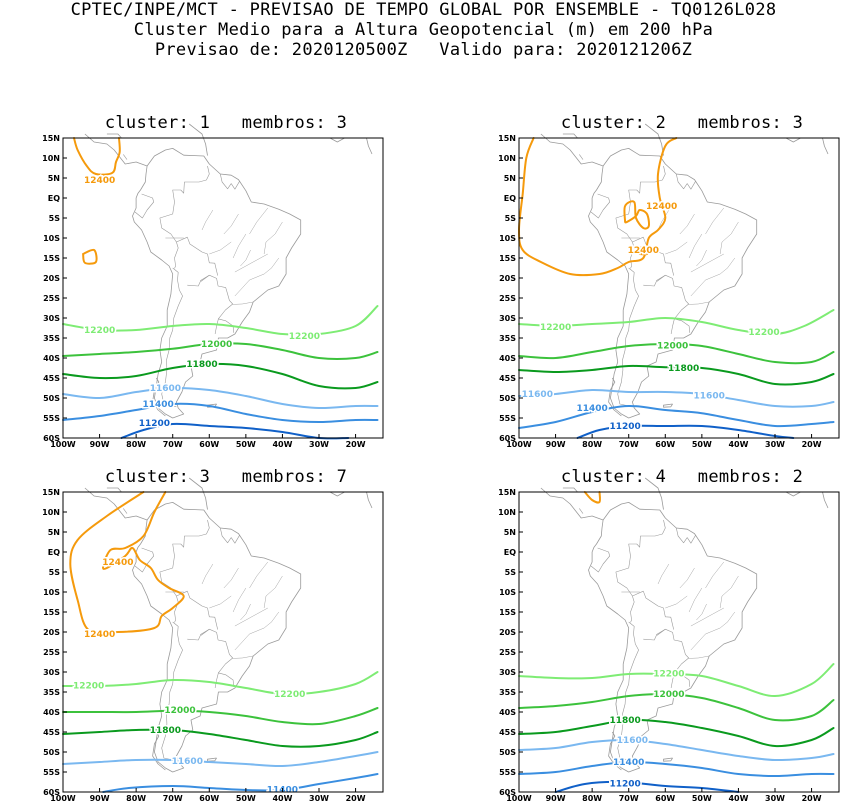 Image resolution: width=847 pixels, height=803 pixels. Describe the element at coordinates (51, 492) in the screenshot. I see `lat-tick-label: 15N` at that location.